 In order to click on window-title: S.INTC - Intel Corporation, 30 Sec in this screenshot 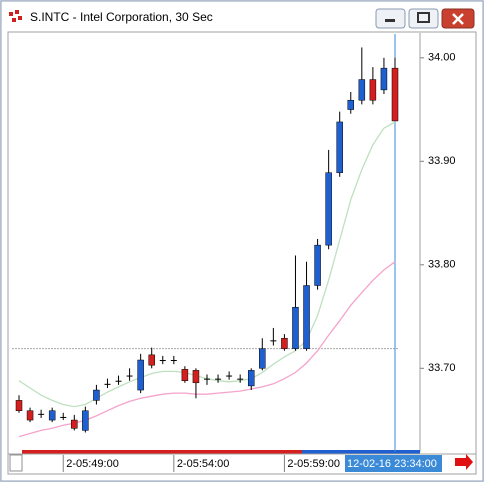, I will do `click(121, 17)`.